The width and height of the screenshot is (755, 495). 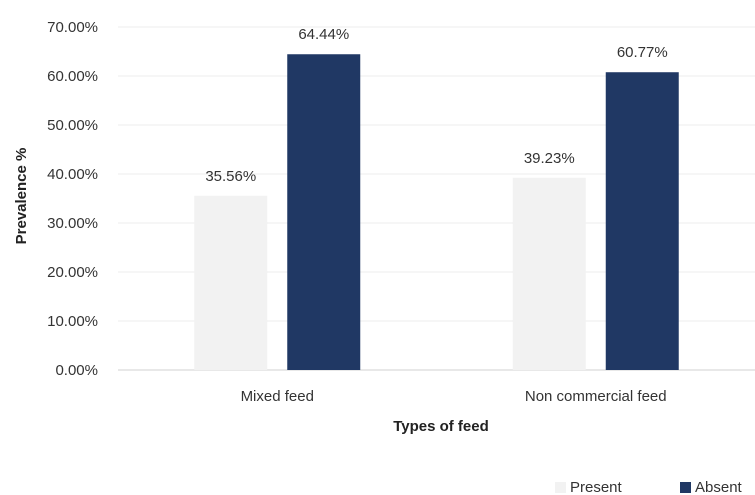 What do you see at coordinates (719, 487) in the screenshot?
I see `legend-label: Absent` at bounding box center [719, 487].